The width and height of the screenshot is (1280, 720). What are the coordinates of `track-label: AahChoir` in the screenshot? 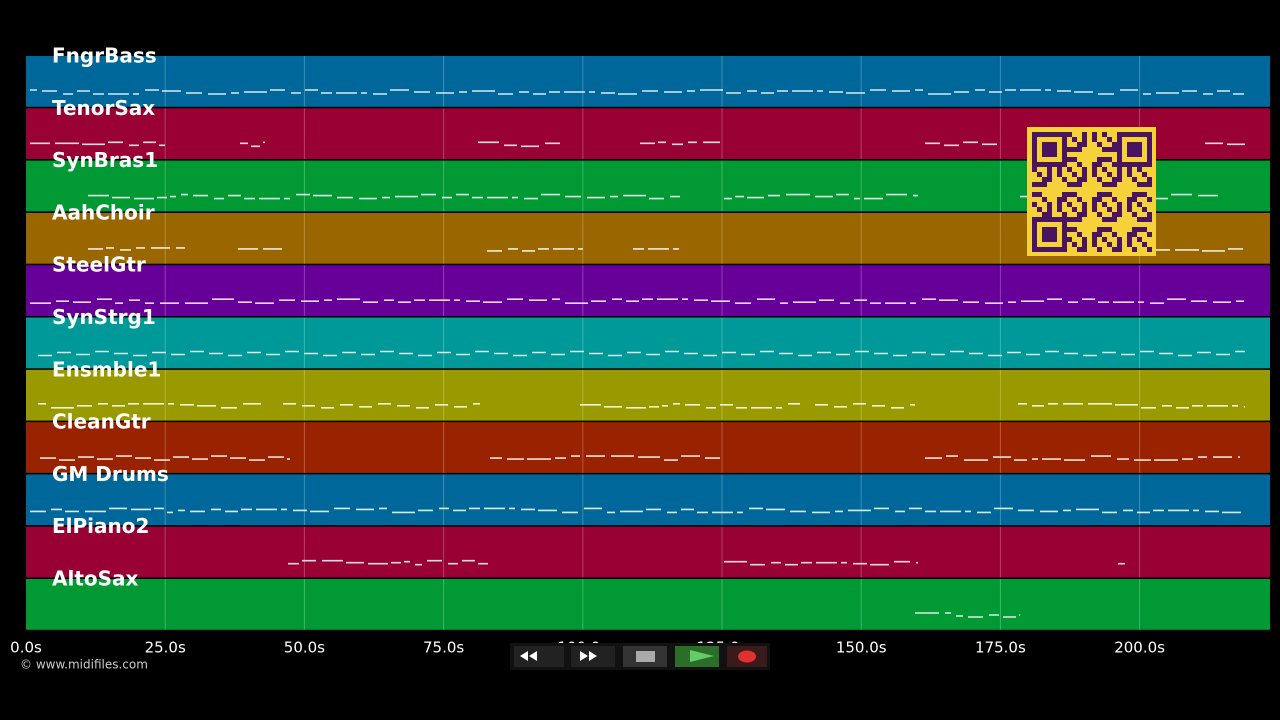 It's located at (103, 212).